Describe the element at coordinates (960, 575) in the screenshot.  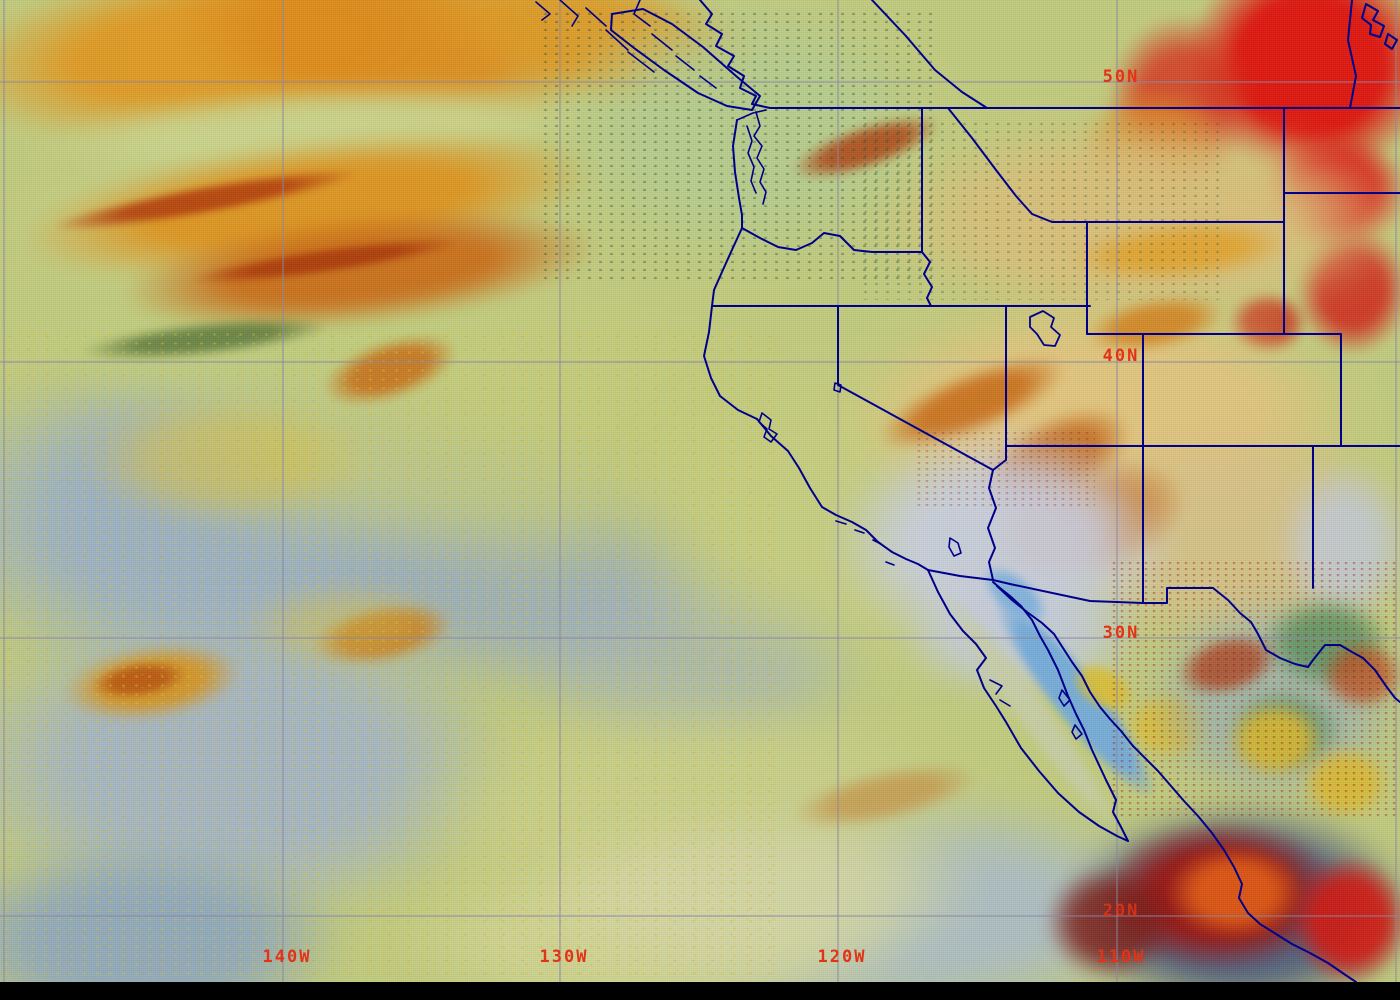
I see `border-ca-mexico` at that location.